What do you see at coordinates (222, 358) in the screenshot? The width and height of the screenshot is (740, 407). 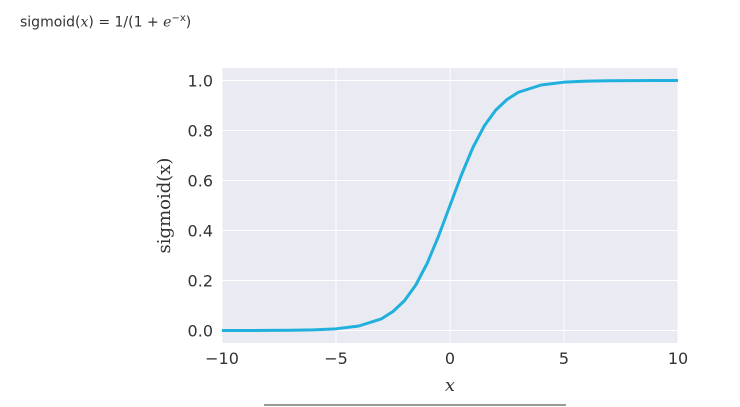 I see `x-tick-label: −10` at bounding box center [222, 358].